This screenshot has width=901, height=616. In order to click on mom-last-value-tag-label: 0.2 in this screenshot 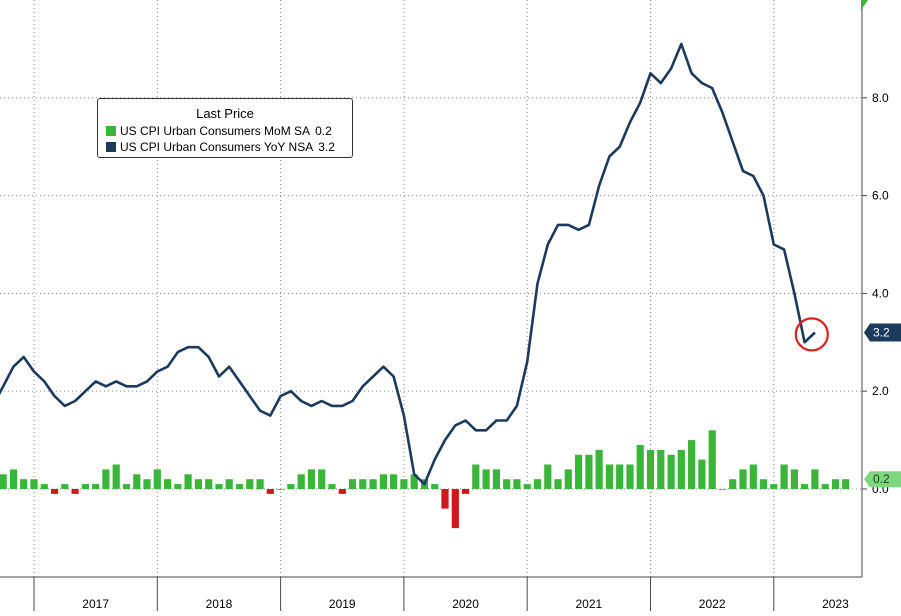, I will do `click(881, 479)`.